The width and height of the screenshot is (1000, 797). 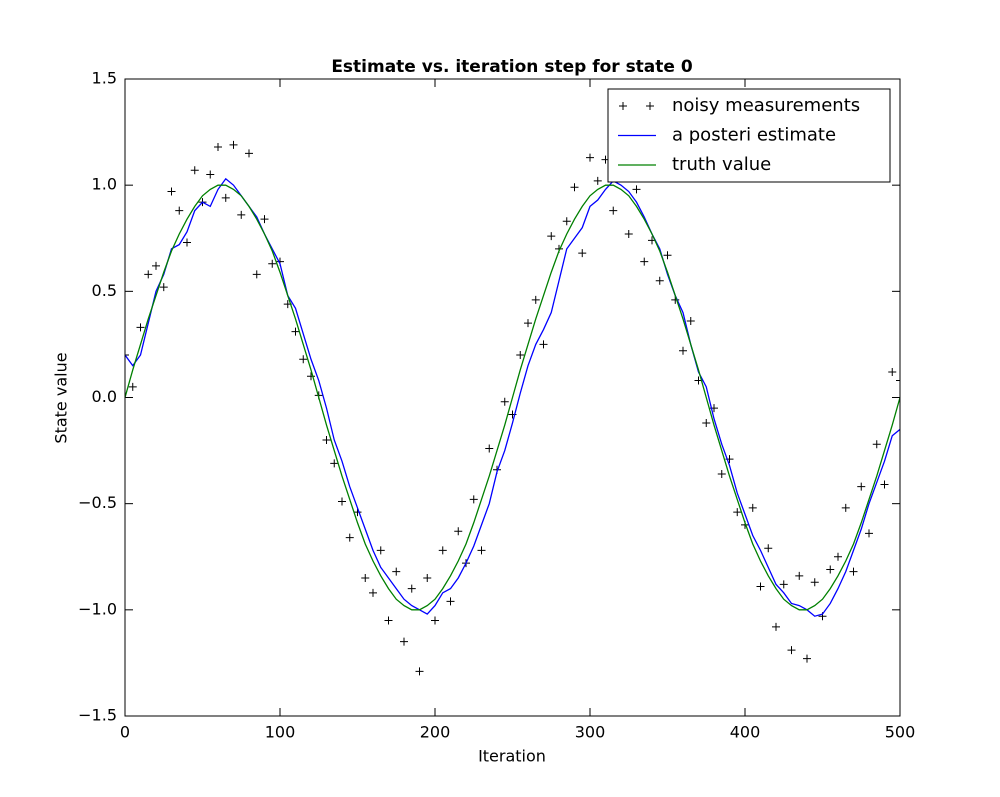 What do you see at coordinates (97, 502) in the screenshot?
I see `y-tick-label: −0.5` at bounding box center [97, 502].